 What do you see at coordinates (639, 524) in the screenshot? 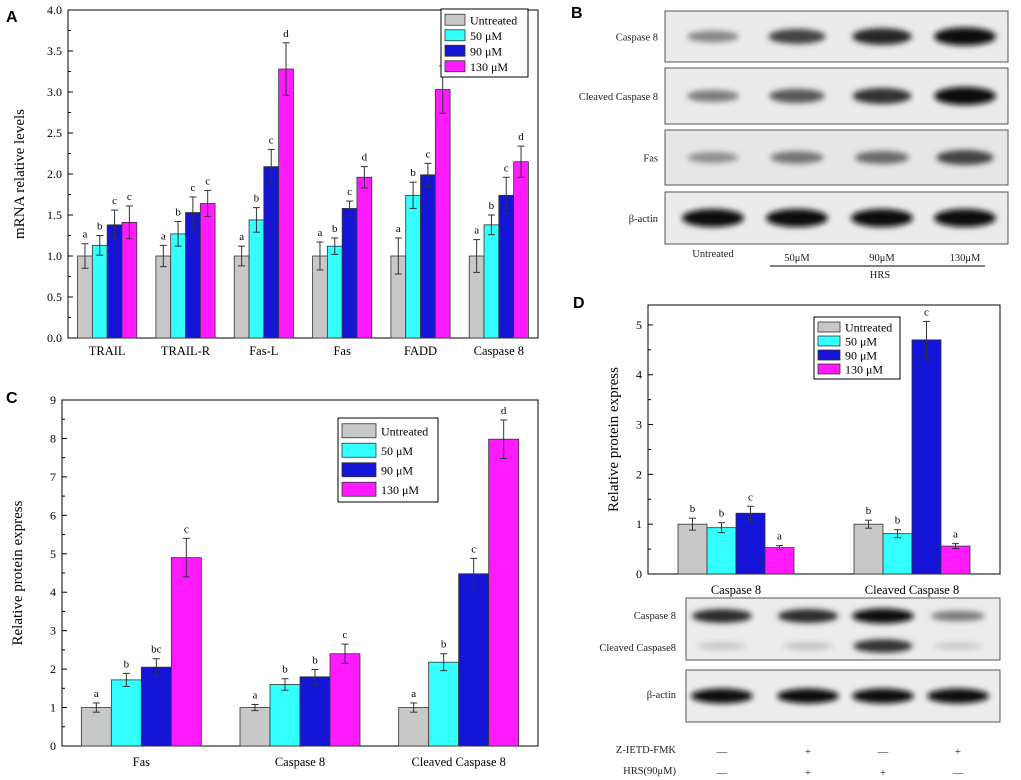
I see `chart-d-ytick-label: 1` at bounding box center [639, 524].